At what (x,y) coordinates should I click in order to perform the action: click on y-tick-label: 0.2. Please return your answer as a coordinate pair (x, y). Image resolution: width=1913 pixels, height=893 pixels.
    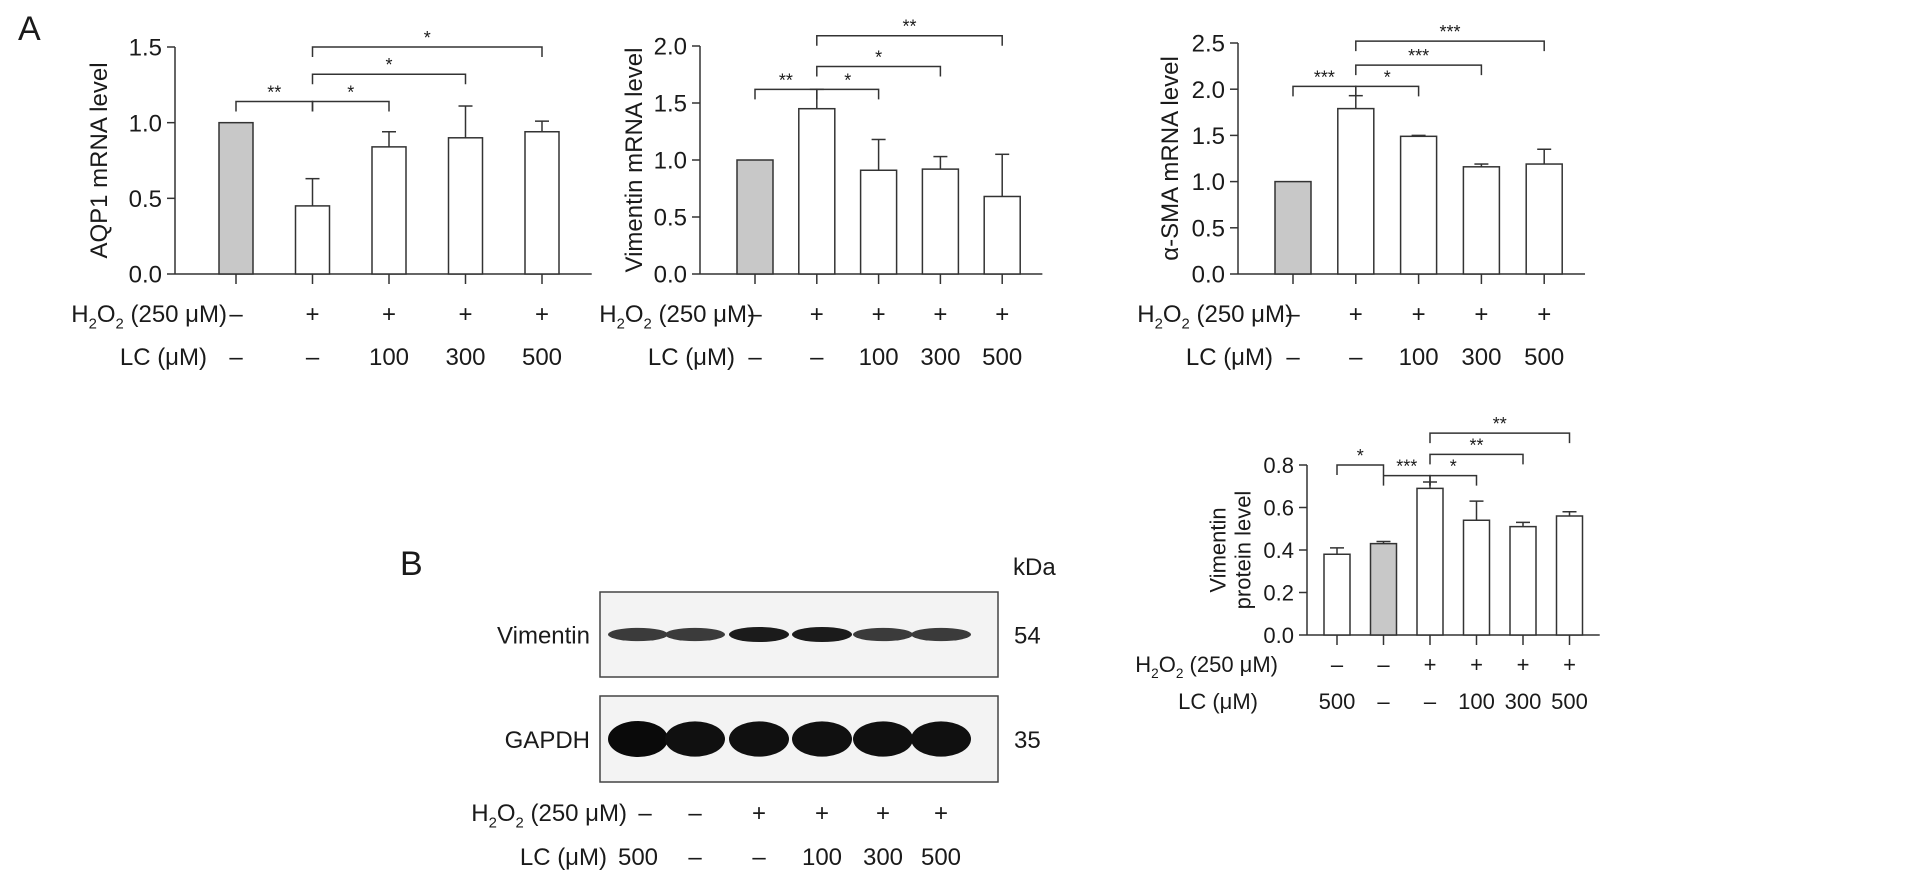
    Looking at the image, I should click on (1278, 592).